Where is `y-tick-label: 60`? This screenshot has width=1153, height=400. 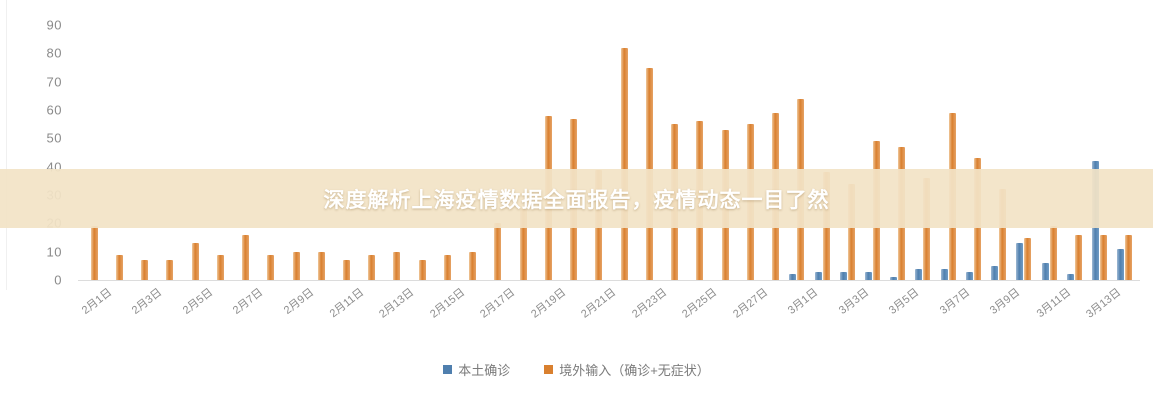 y-tick-label: 60 is located at coordinates (54, 110).